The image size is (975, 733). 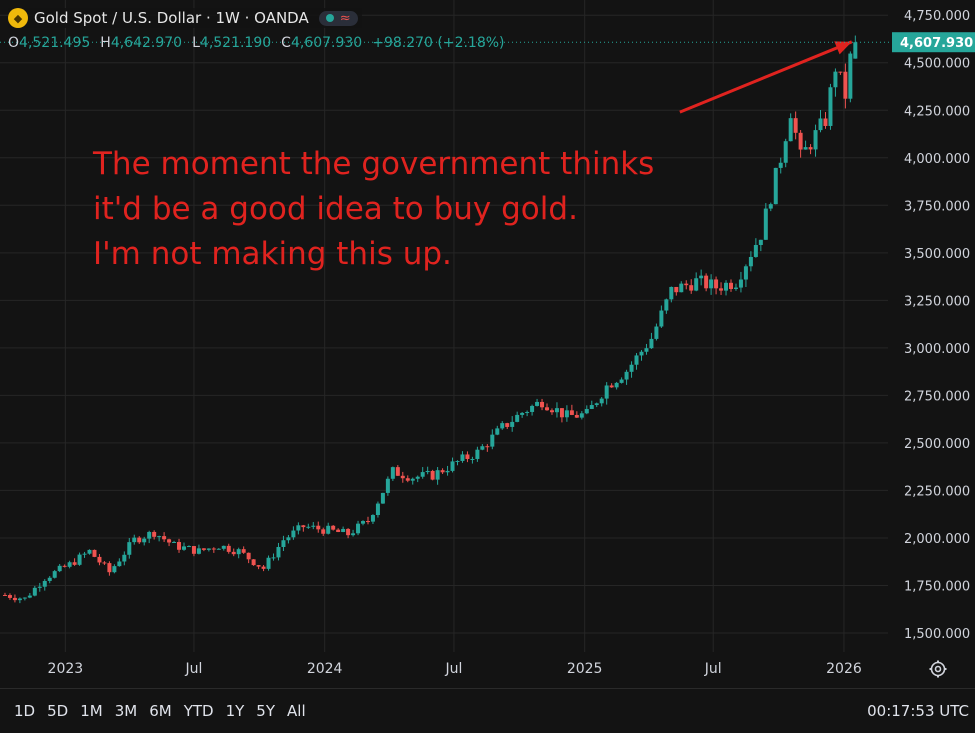 What do you see at coordinates (286, 43) in the screenshot?
I see `close-label: C` at bounding box center [286, 43].